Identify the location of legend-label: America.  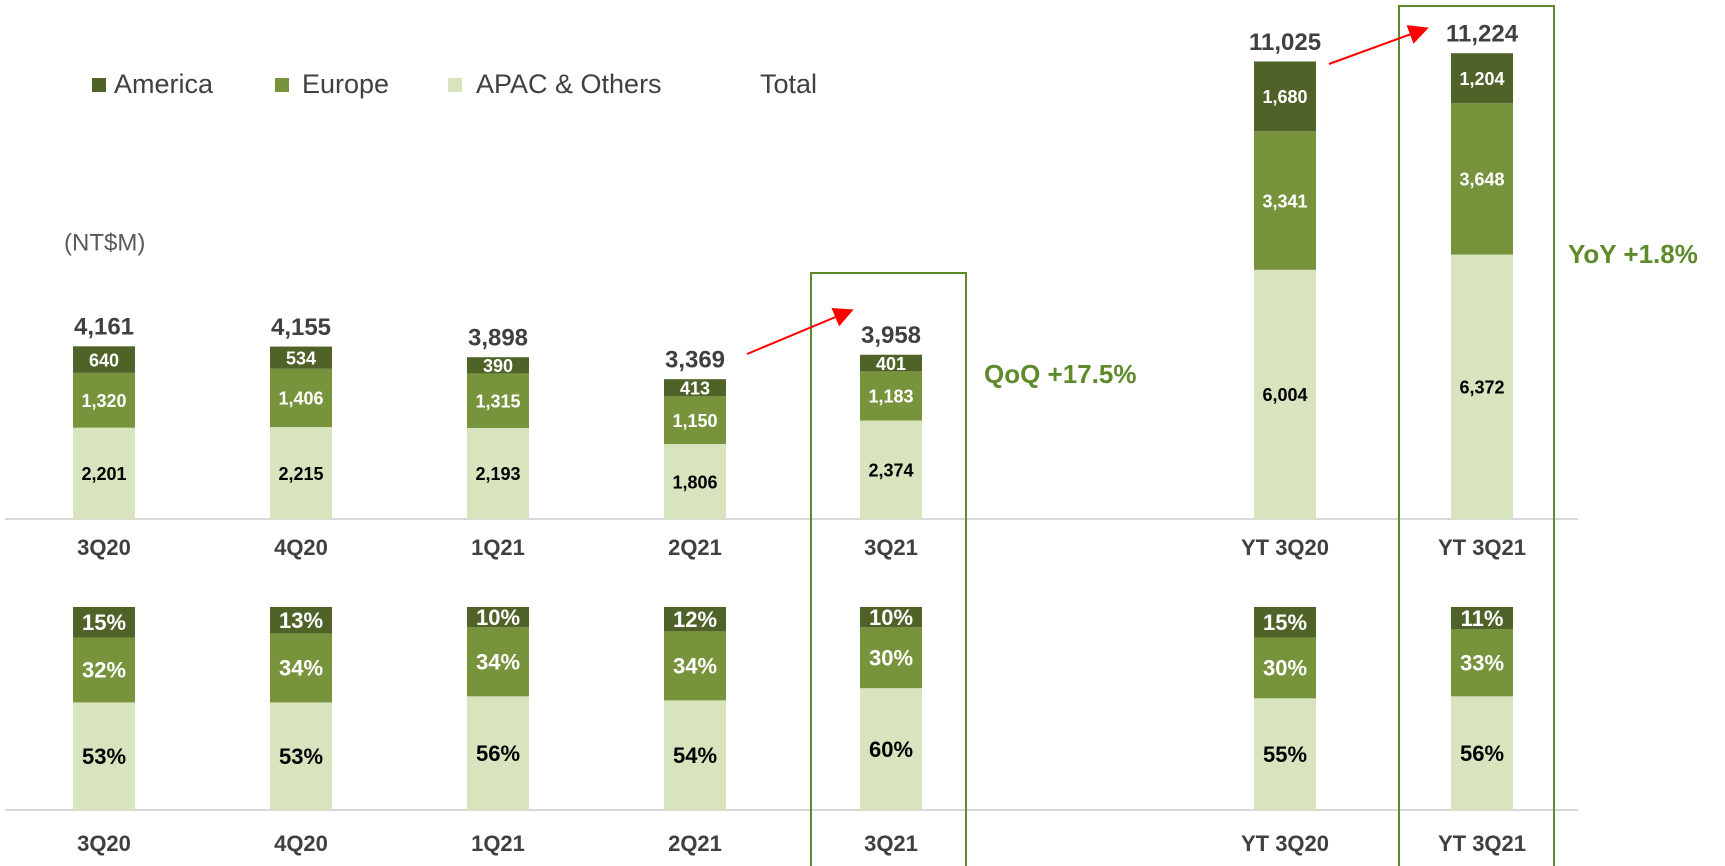
(164, 84).